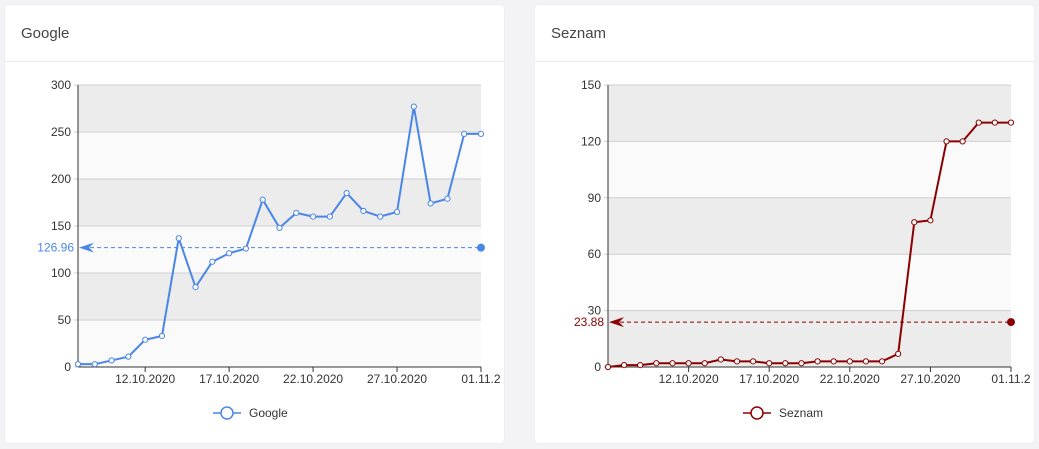  Describe the element at coordinates (65, 320) in the screenshot. I see `y-tick-label: 50` at that location.